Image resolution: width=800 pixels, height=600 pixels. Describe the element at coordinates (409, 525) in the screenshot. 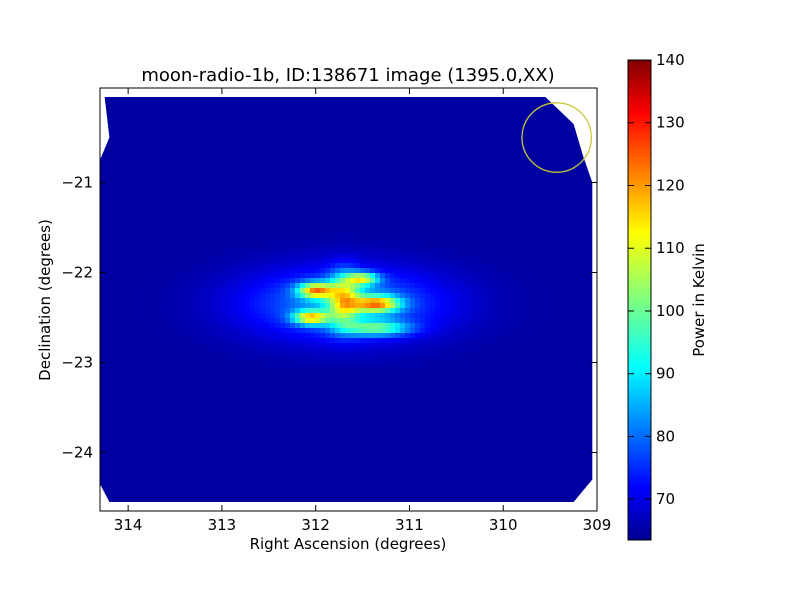

I see `x-tick-label: 311` at that location.